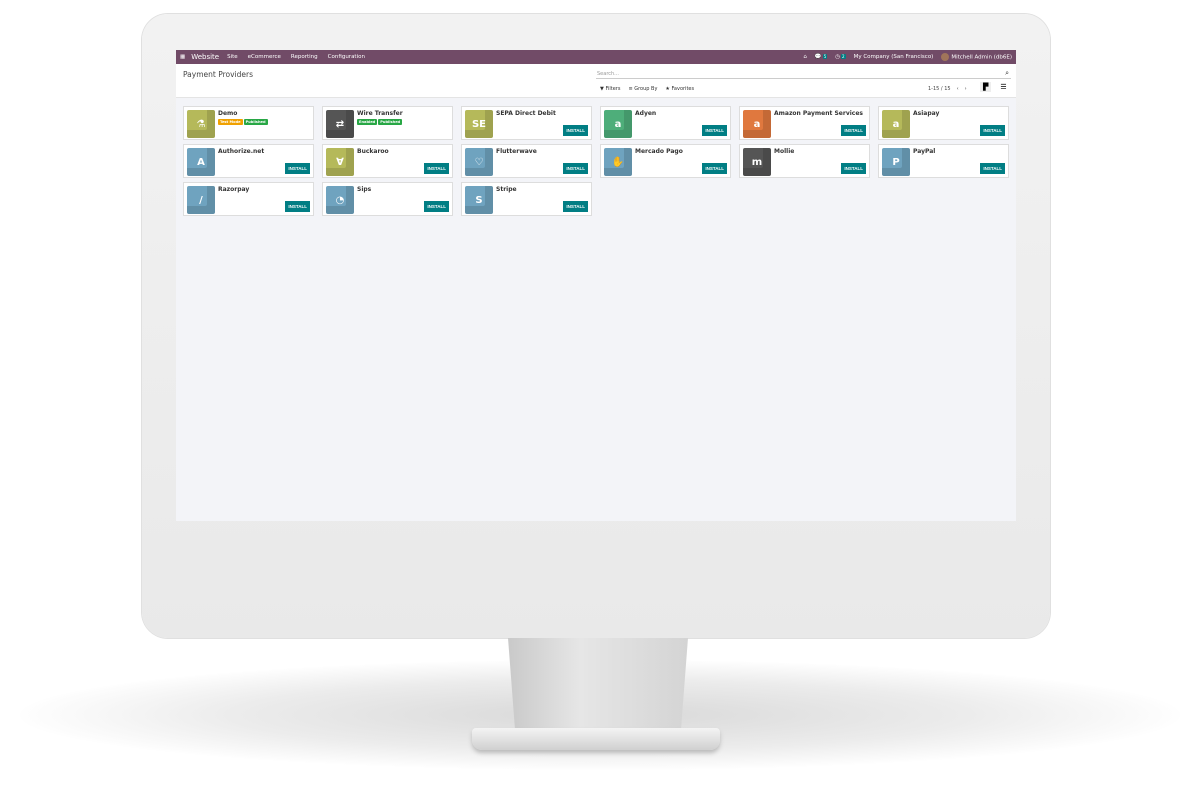 The width and height of the screenshot is (1200, 800). What do you see at coordinates (479, 124) in the screenshot?
I see `provider-logo-icon: SE` at bounding box center [479, 124].